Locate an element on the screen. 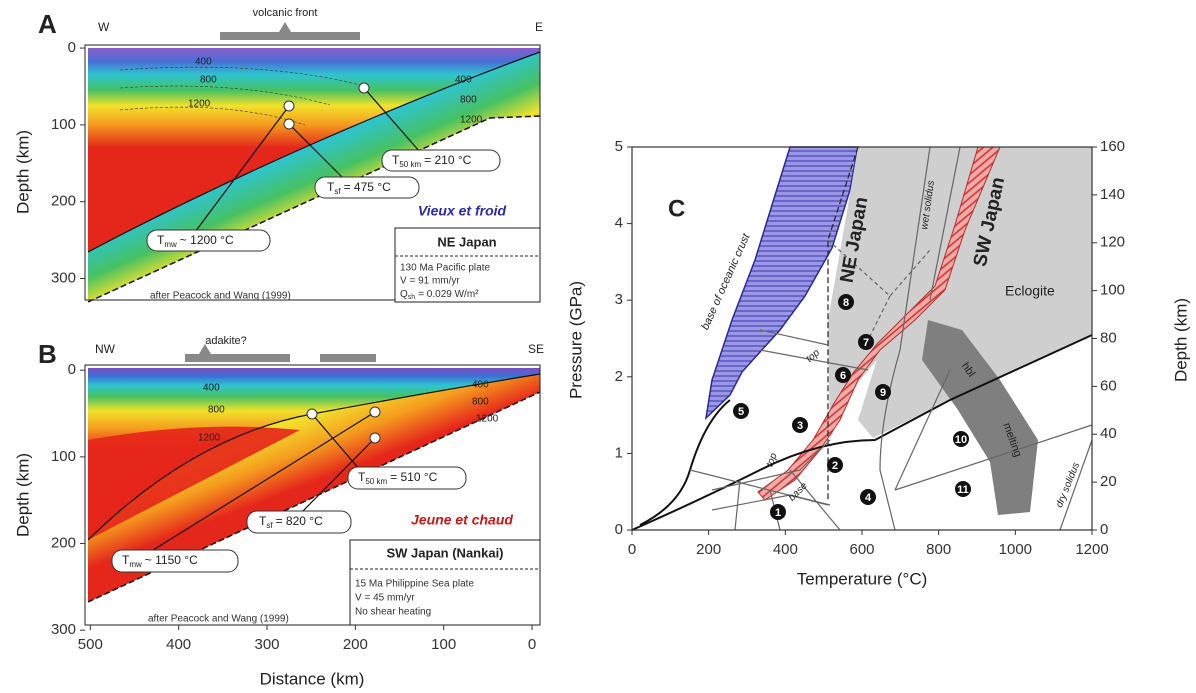 The image size is (1196, 693). y-tick-label: 5 is located at coordinates (619, 146).